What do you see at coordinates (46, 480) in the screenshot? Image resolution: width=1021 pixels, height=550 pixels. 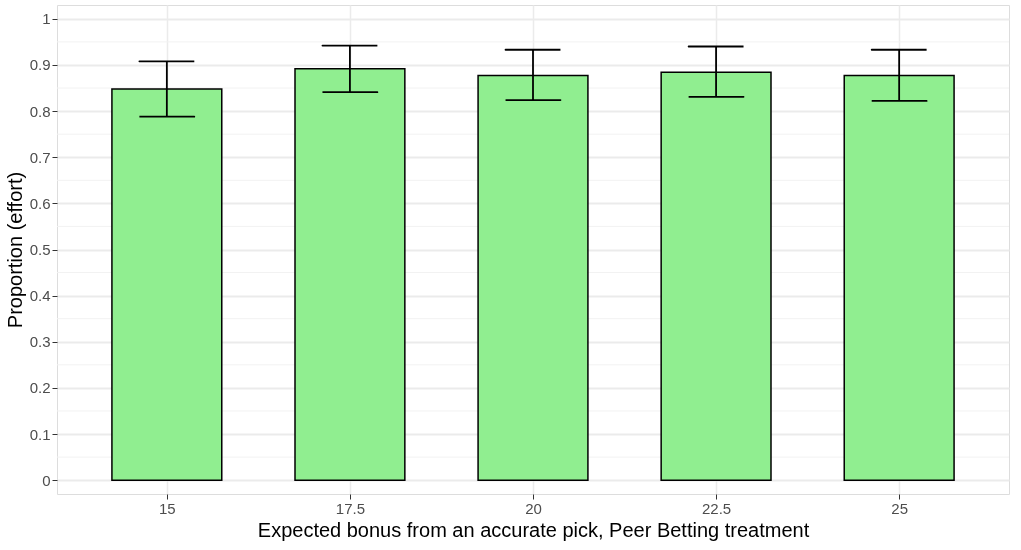 I see `y-tick-label: 0` at bounding box center [46, 480].